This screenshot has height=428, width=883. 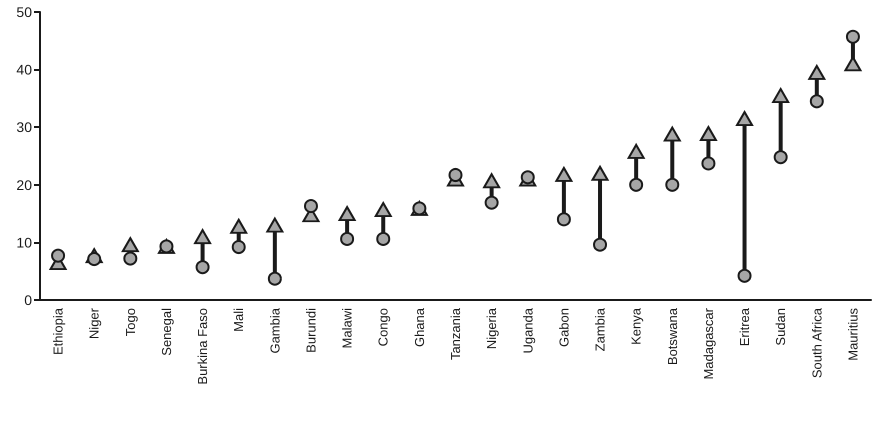 What do you see at coordinates (528, 330) in the screenshot?
I see `x-tick-label: Uganda` at bounding box center [528, 330].